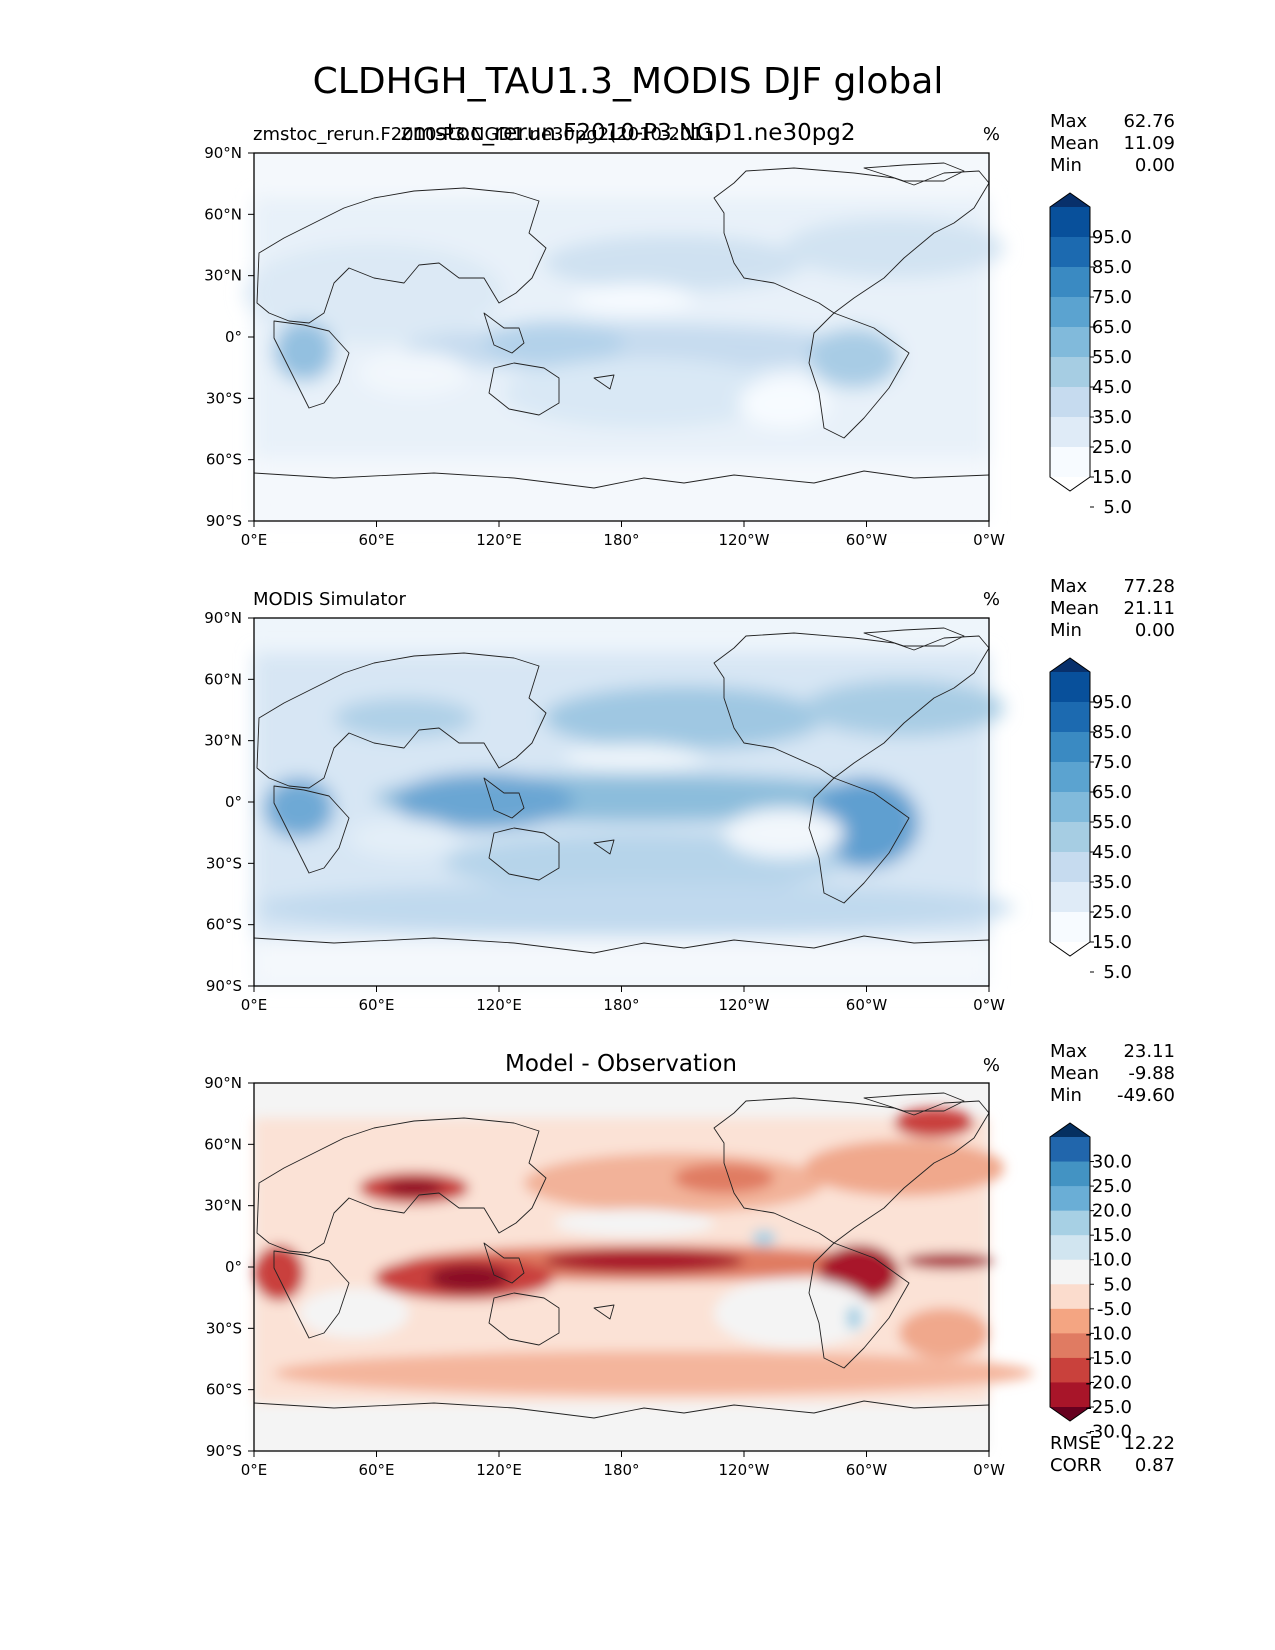 Image resolution: width=1275 pixels, height=1650 pixels. I want to click on colorbar-extend-top, so click(1070, 1130).